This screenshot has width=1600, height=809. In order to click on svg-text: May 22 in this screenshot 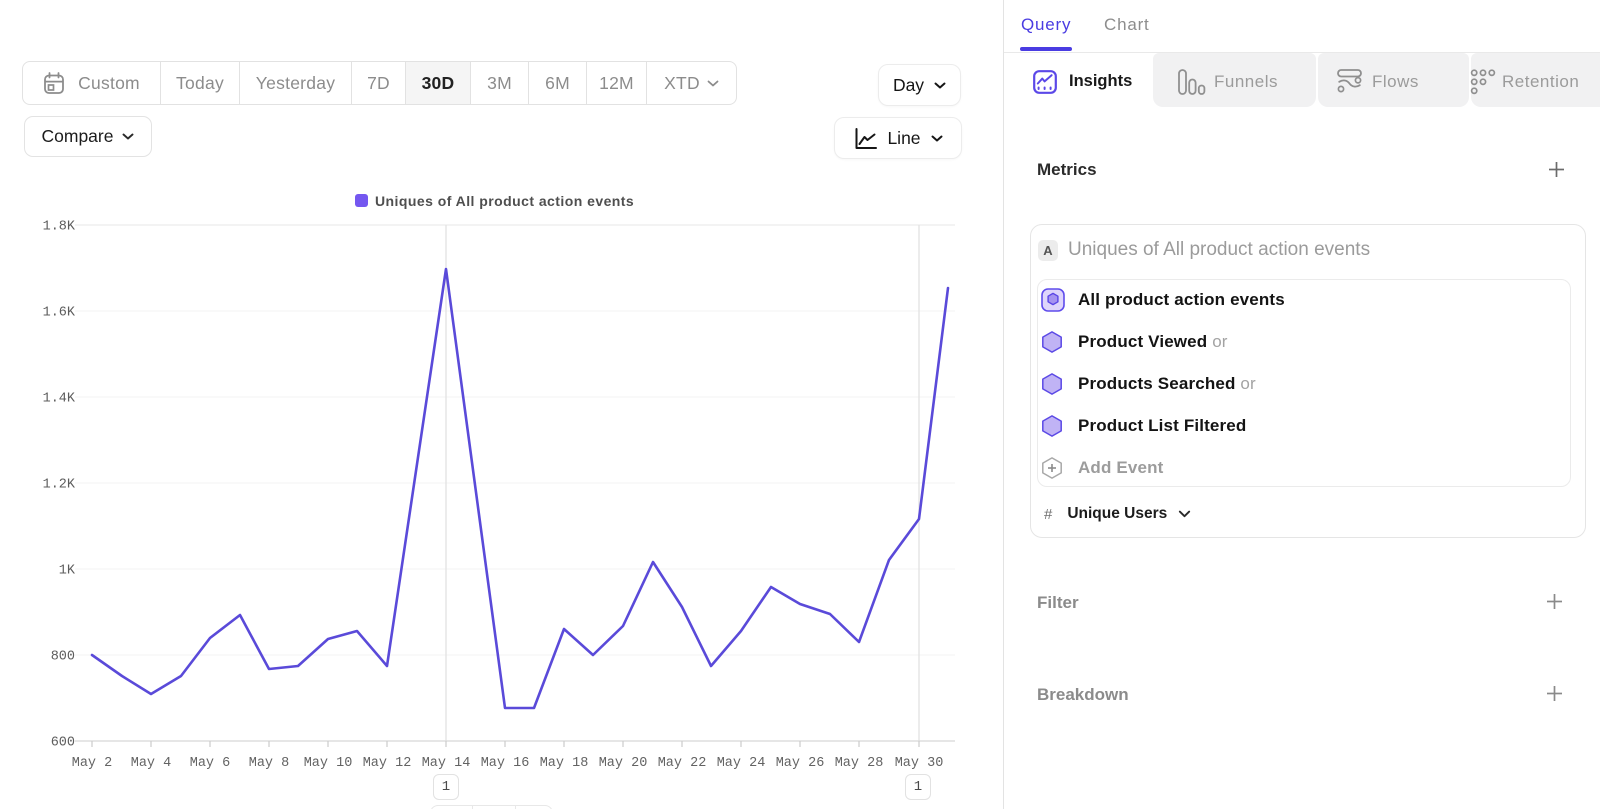, I will do `click(682, 763)`.